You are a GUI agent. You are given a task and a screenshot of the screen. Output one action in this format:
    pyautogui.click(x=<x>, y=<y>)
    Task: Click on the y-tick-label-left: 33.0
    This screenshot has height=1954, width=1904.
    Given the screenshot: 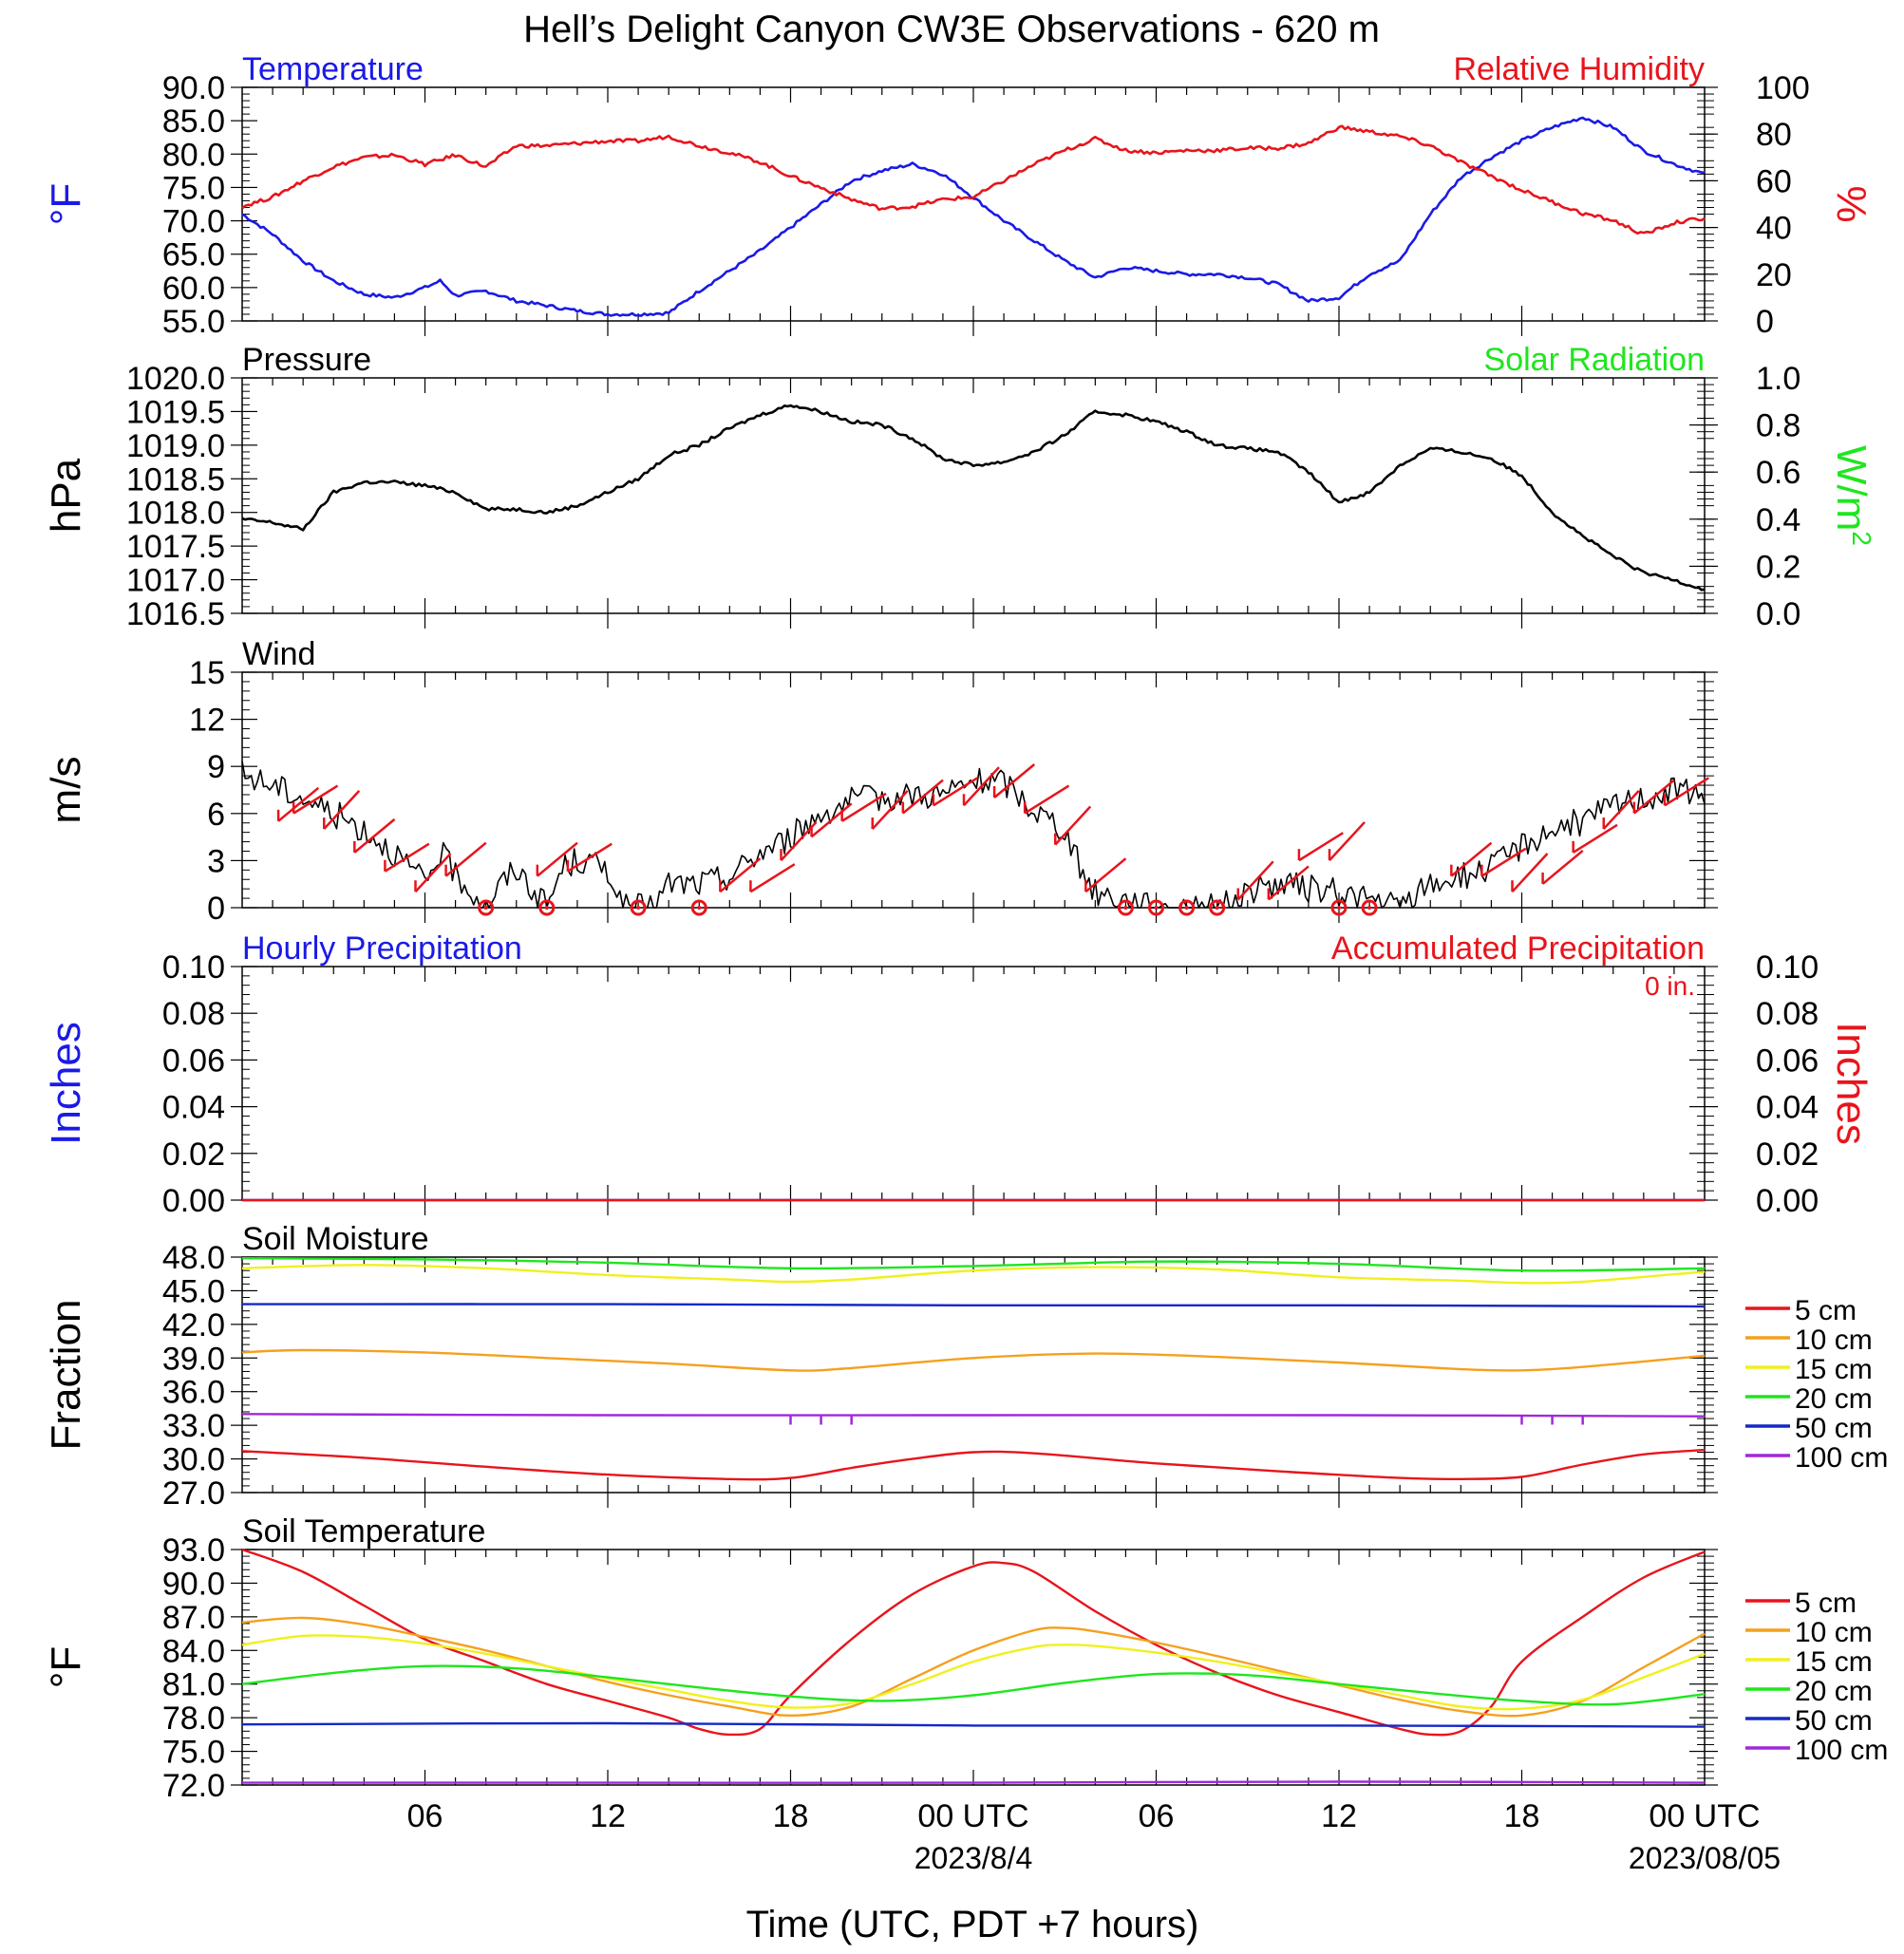 What is the action you would take?
    pyautogui.click(x=194, y=1426)
    